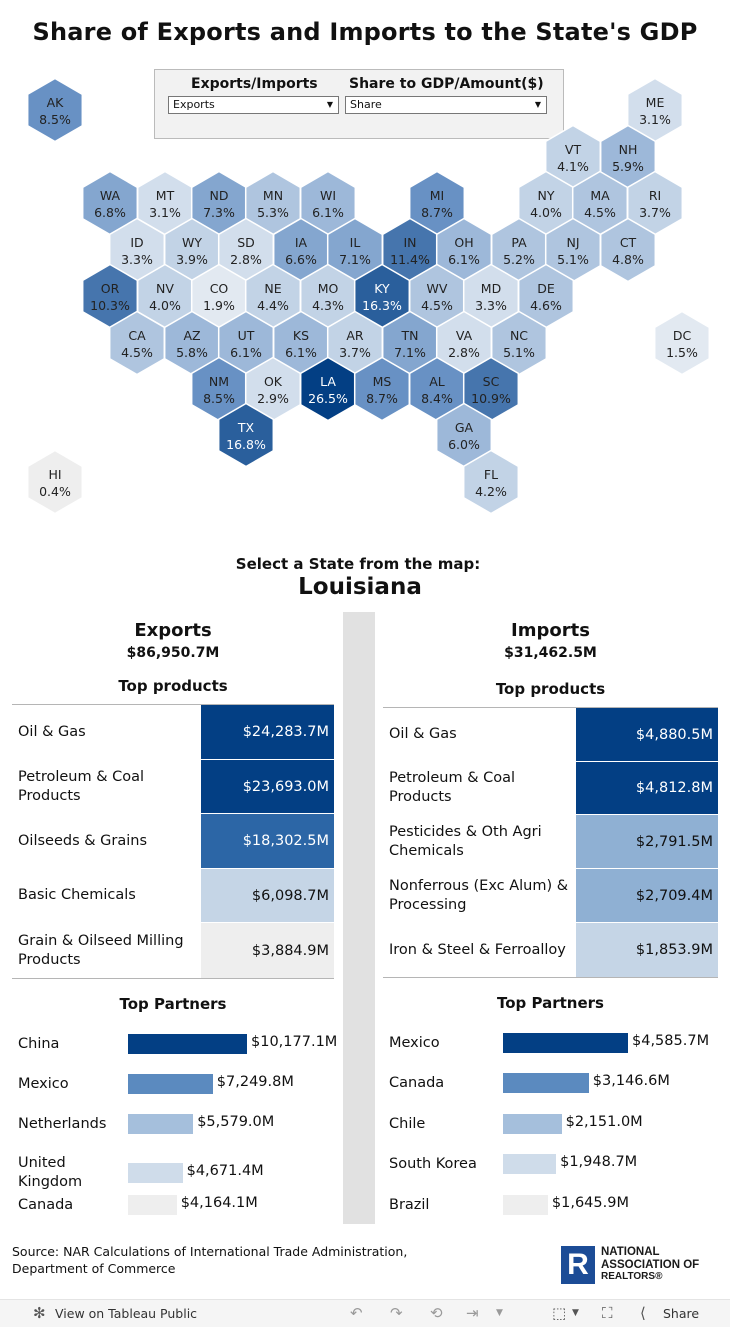 This screenshot has height=1327, width=730. I want to click on hex-mn: MN 5.3%, so click(273, 203).